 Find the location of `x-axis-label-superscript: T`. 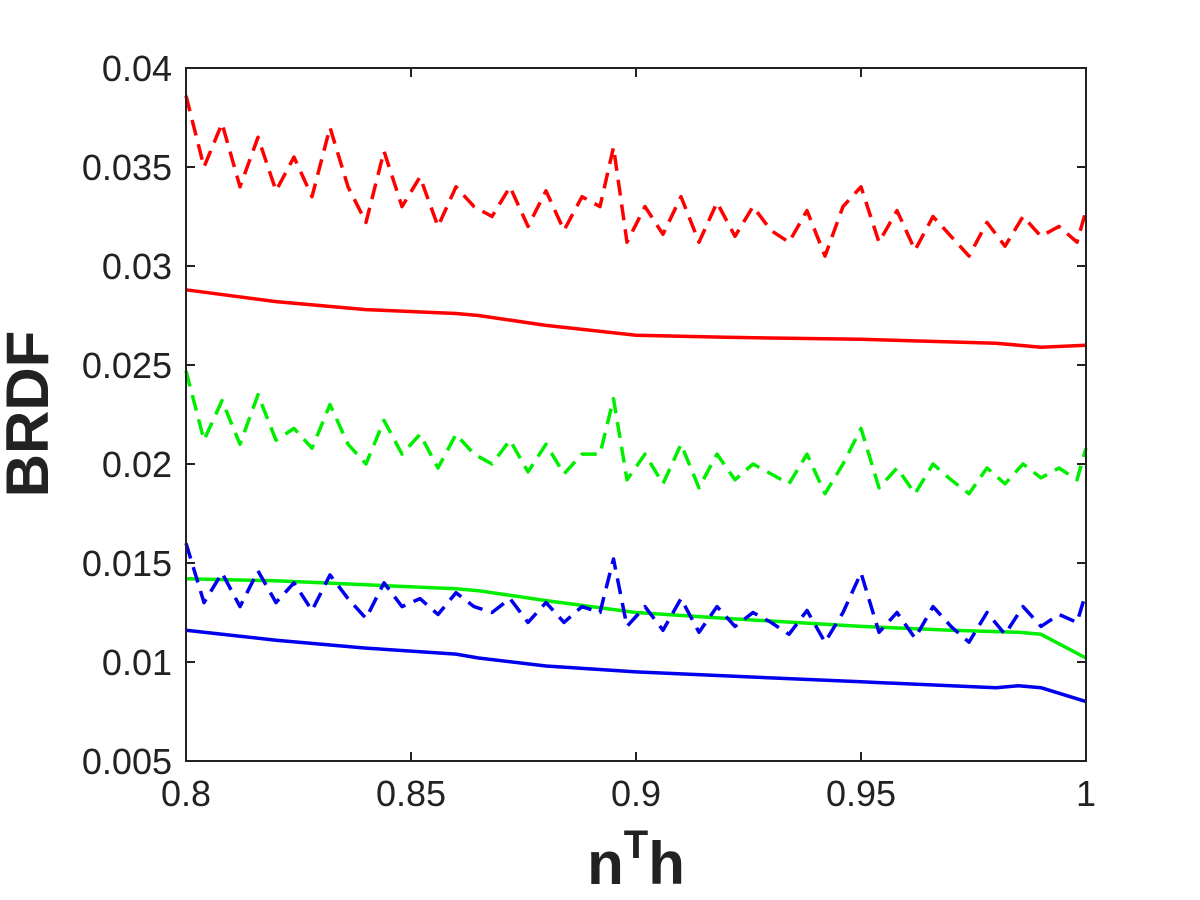

x-axis-label-superscript: T is located at coordinates (636, 845).